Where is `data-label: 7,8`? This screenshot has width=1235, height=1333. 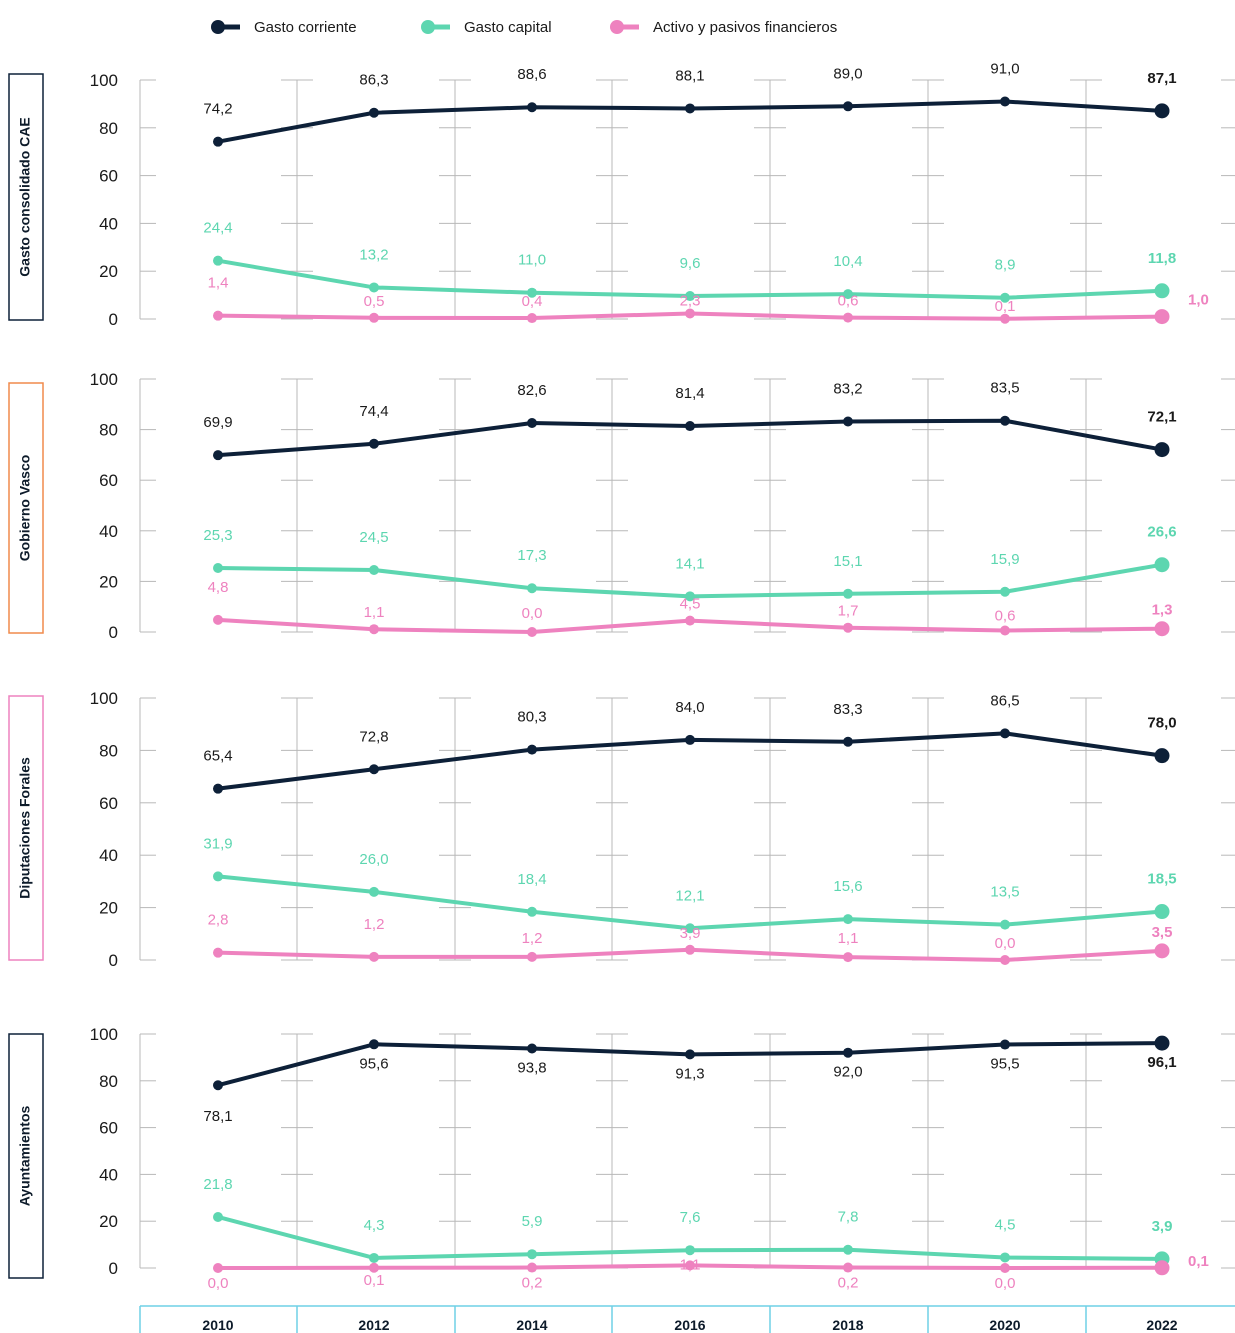
data-label: 7,8 is located at coordinates (848, 1217).